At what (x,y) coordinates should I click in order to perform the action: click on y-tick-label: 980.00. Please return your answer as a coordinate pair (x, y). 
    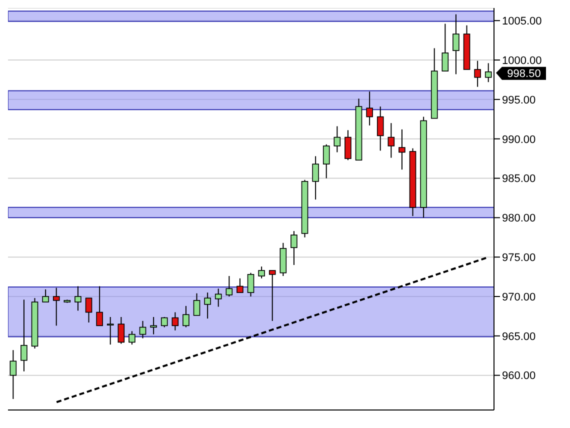
    Looking at the image, I should click on (519, 218).